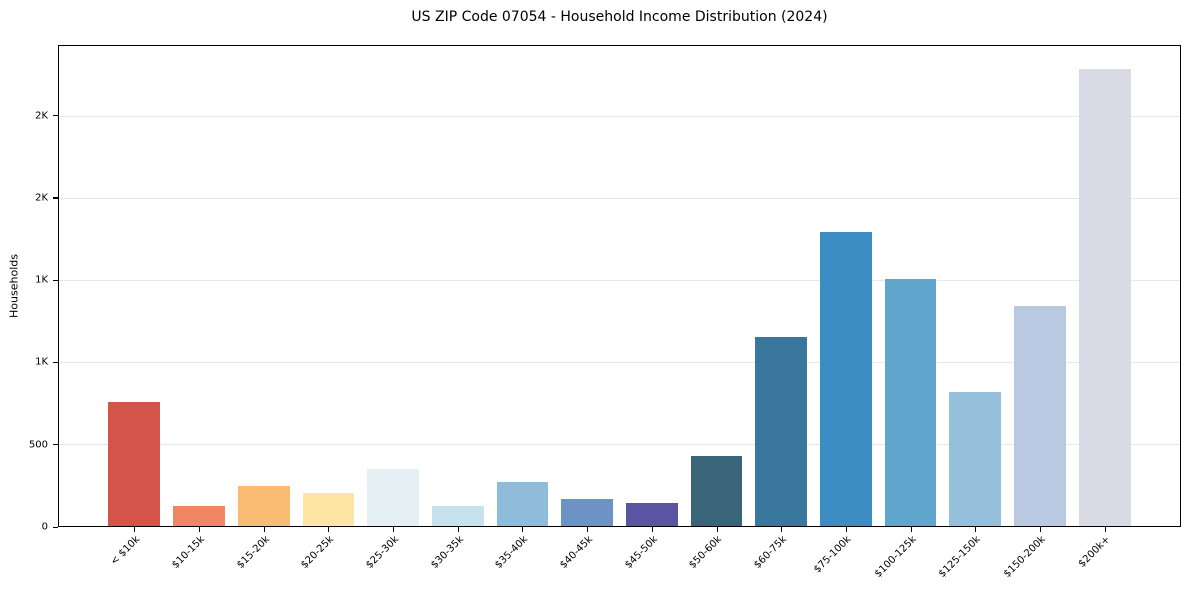 This screenshot has width=1189, height=590. Describe the element at coordinates (1024, 557) in the screenshot. I see `x-tick-label: $150-200k` at that location.